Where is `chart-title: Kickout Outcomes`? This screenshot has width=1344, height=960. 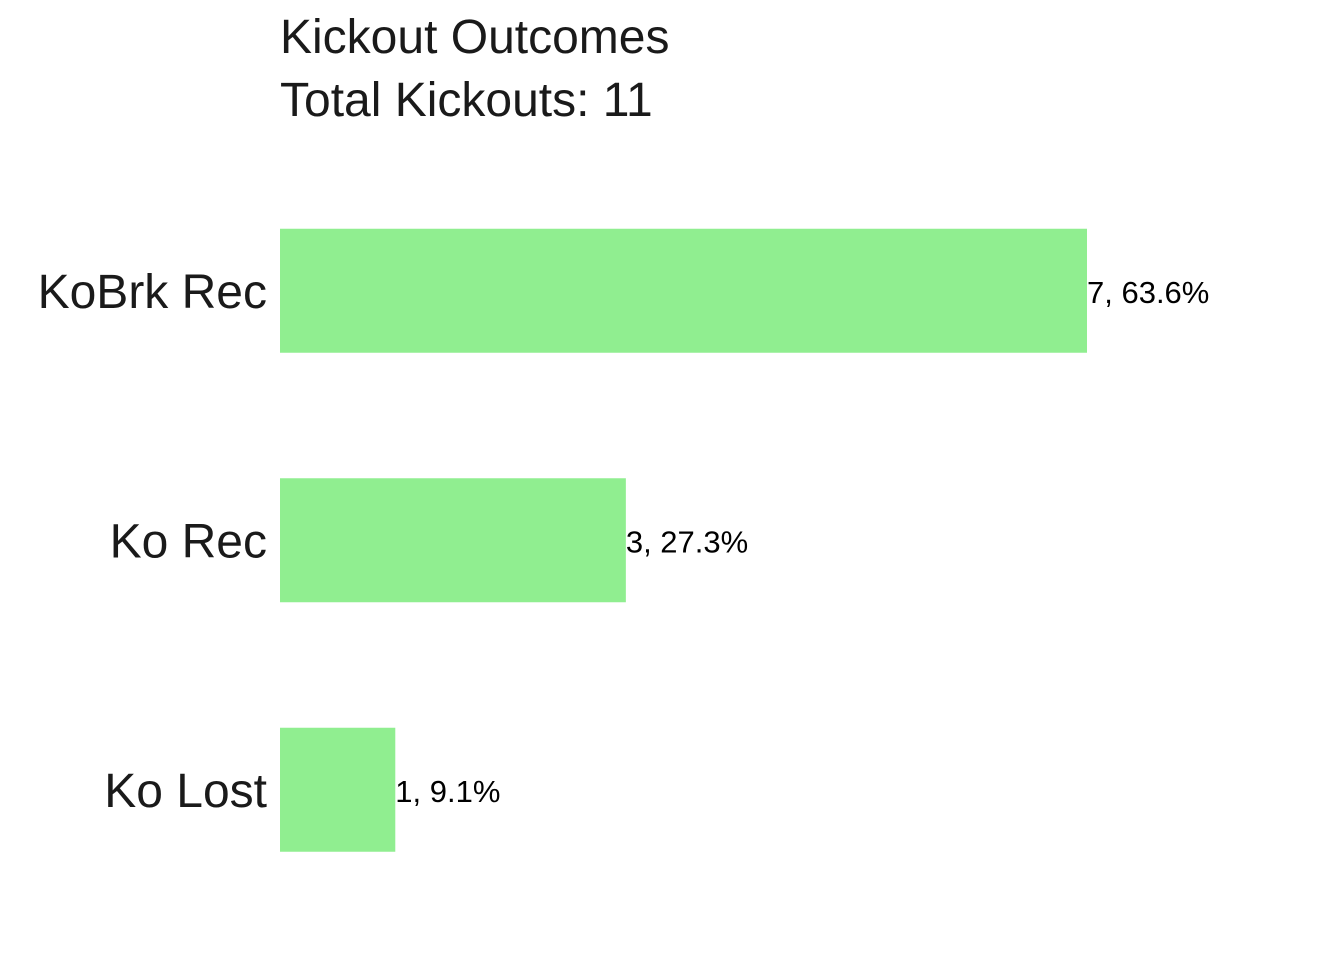
chart-title: Kickout Outcomes is located at coordinates (474, 37).